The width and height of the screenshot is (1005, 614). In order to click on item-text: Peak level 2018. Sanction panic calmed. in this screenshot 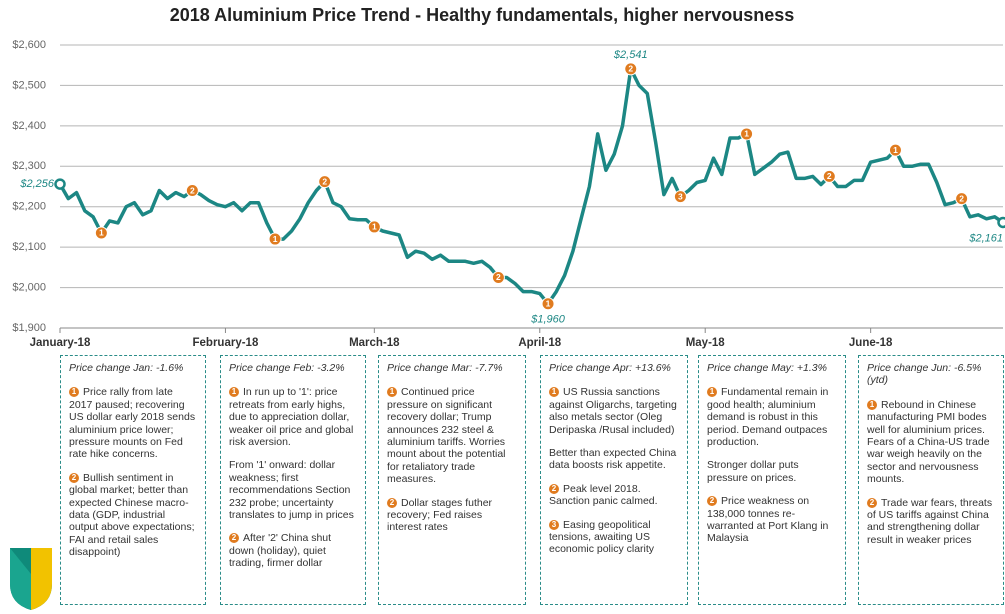, I will do `click(603, 495)`.